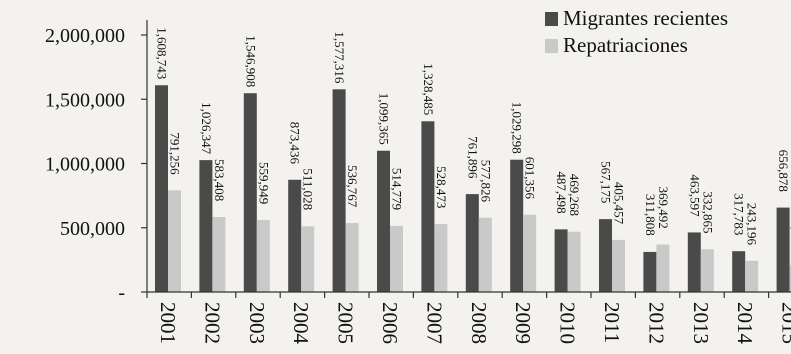  What do you see at coordinates (739, 214) in the screenshot?
I see `data-label-migrantes: 317,783` at bounding box center [739, 214].